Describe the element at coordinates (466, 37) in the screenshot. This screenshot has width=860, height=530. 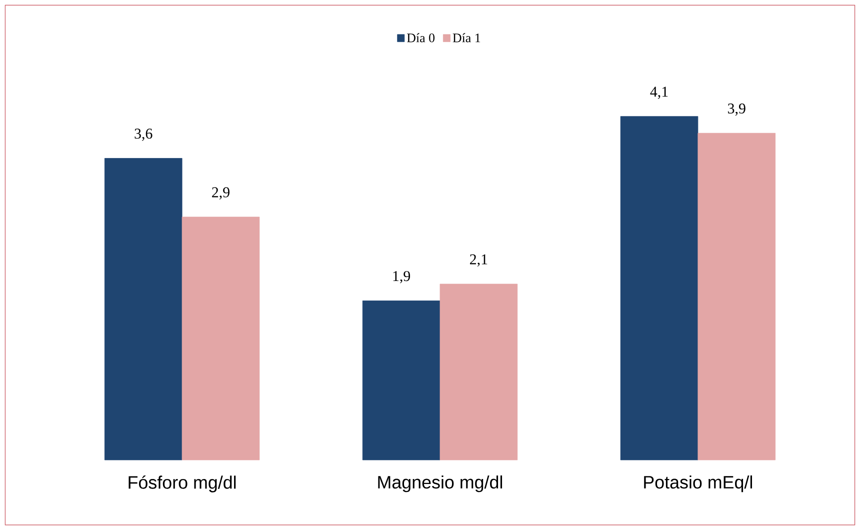
I see `legend-label: Día 1` at that location.